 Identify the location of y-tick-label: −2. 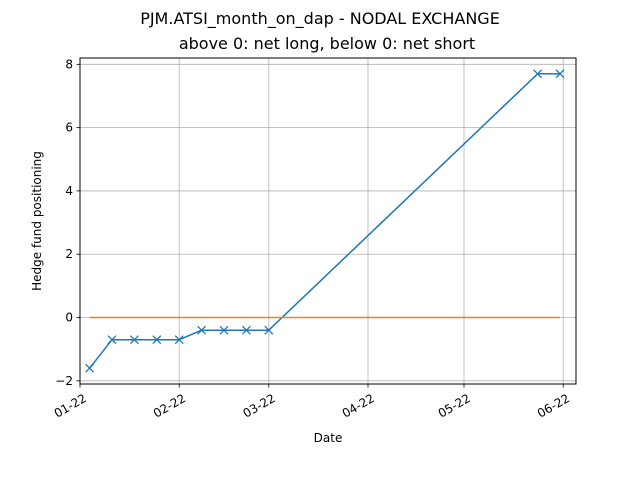
(64, 381).